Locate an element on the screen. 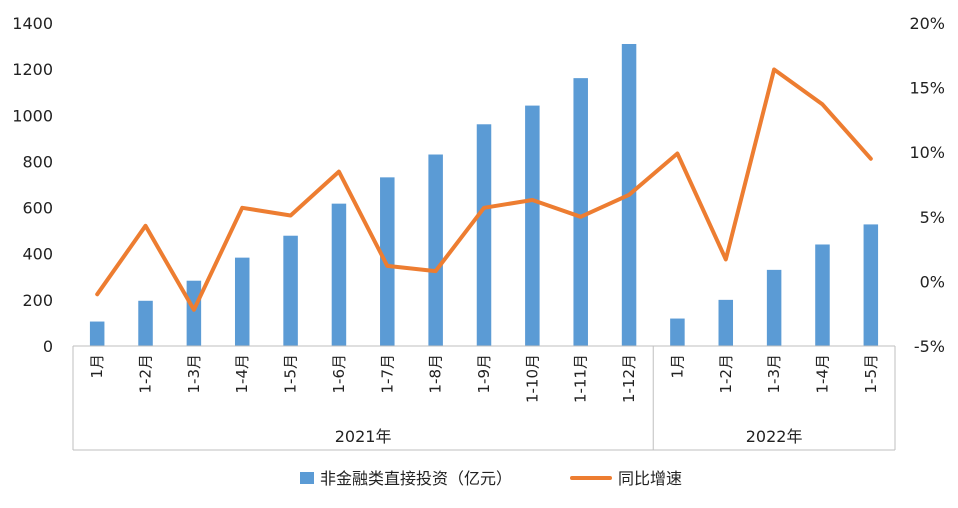 The image size is (958, 508). left-tick-label: 1000 is located at coordinates (32, 115).